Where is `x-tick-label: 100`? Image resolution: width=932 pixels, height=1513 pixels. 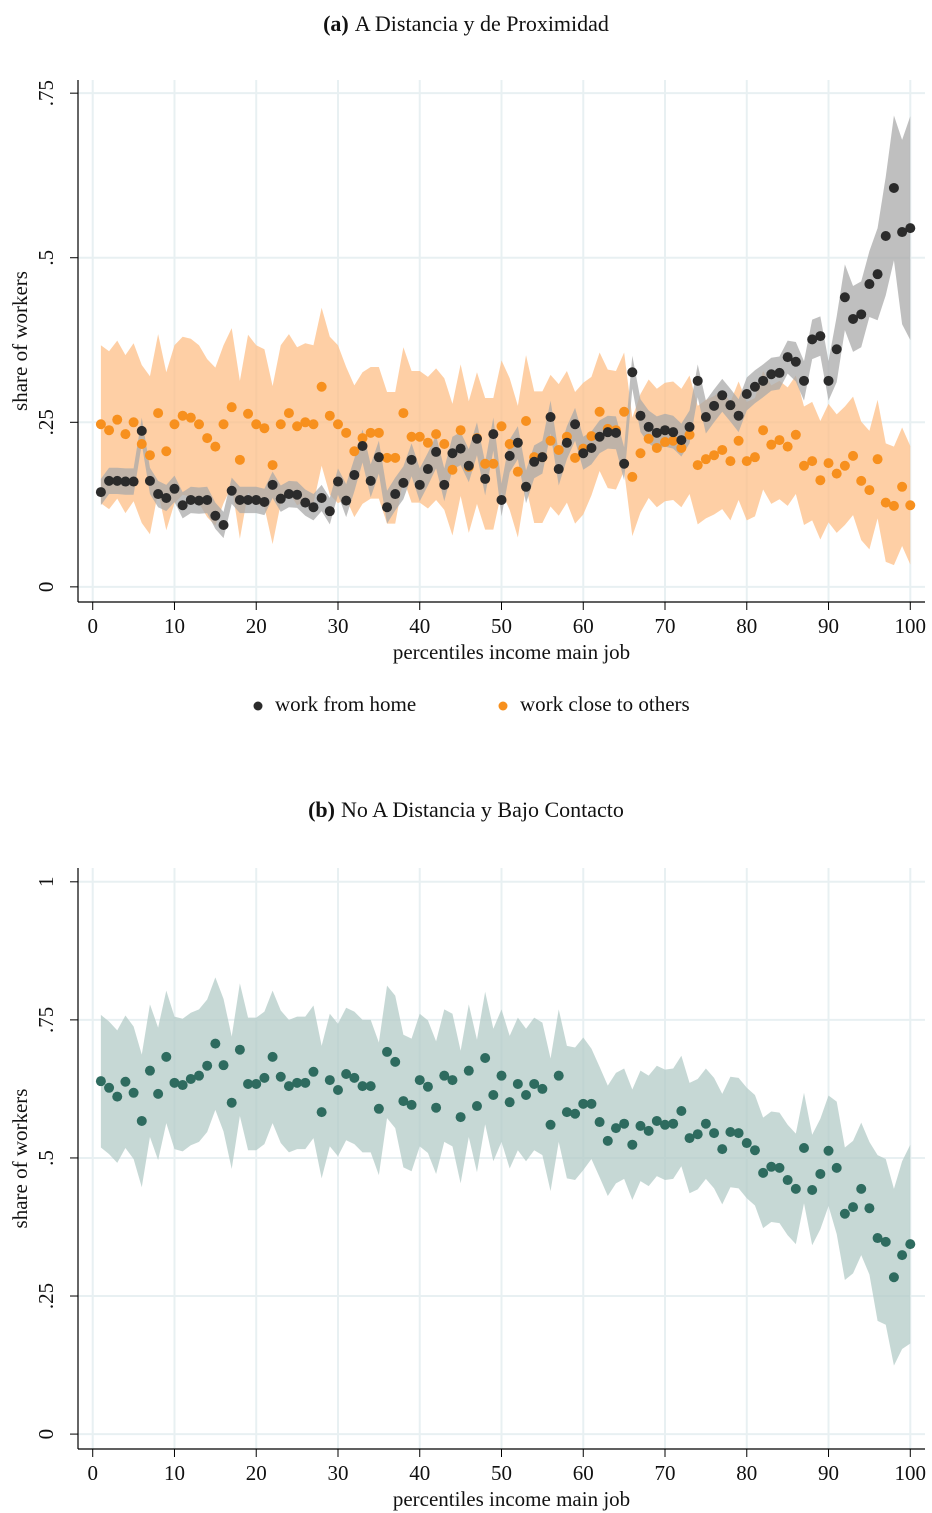 x-tick-label: 100 is located at coordinates (911, 1473).